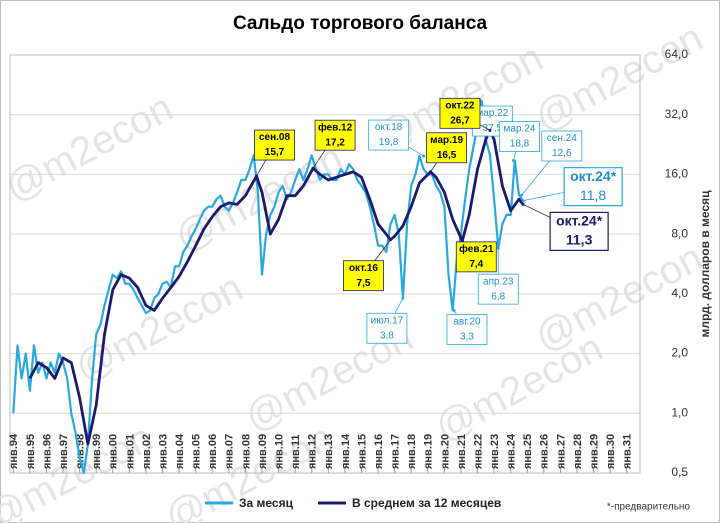 The height and width of the screenshot is (523, 720). Describe the element at coordinates (446, 140) in the screenshot. I see `annotation-label: мар.19` at that location.